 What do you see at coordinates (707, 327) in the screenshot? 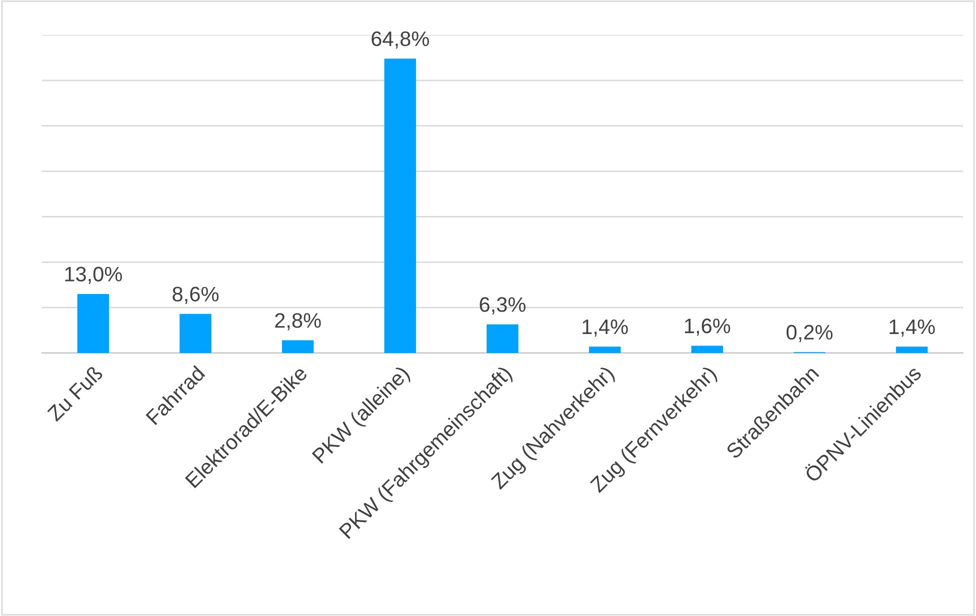
I see `data-label: 1,6%` at bounding box center [707, 327].